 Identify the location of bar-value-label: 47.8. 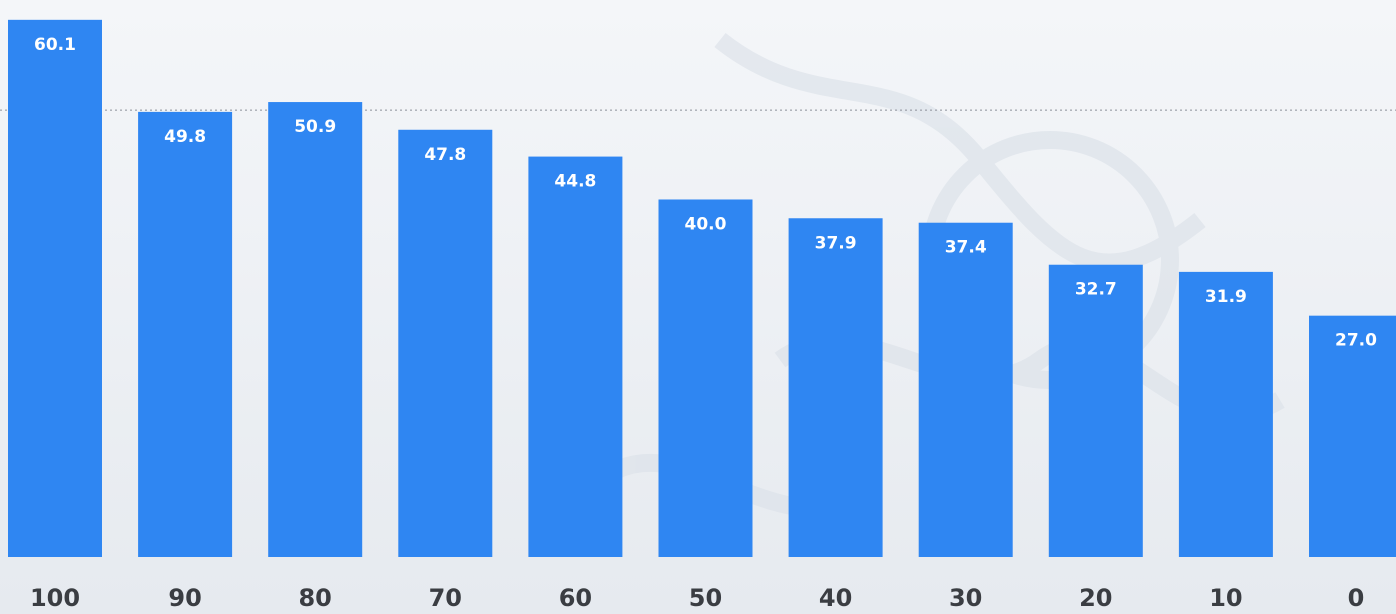
(445, 155).